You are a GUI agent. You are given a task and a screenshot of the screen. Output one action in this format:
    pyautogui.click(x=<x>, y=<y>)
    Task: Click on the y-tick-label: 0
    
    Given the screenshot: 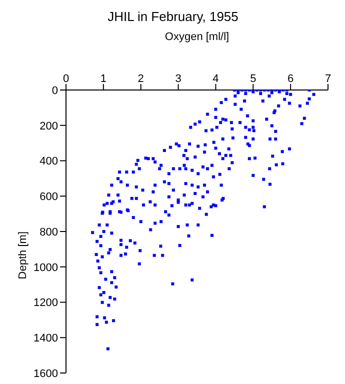 What is the action you would take?
    pyautogui.click(x=55, y=90)
    